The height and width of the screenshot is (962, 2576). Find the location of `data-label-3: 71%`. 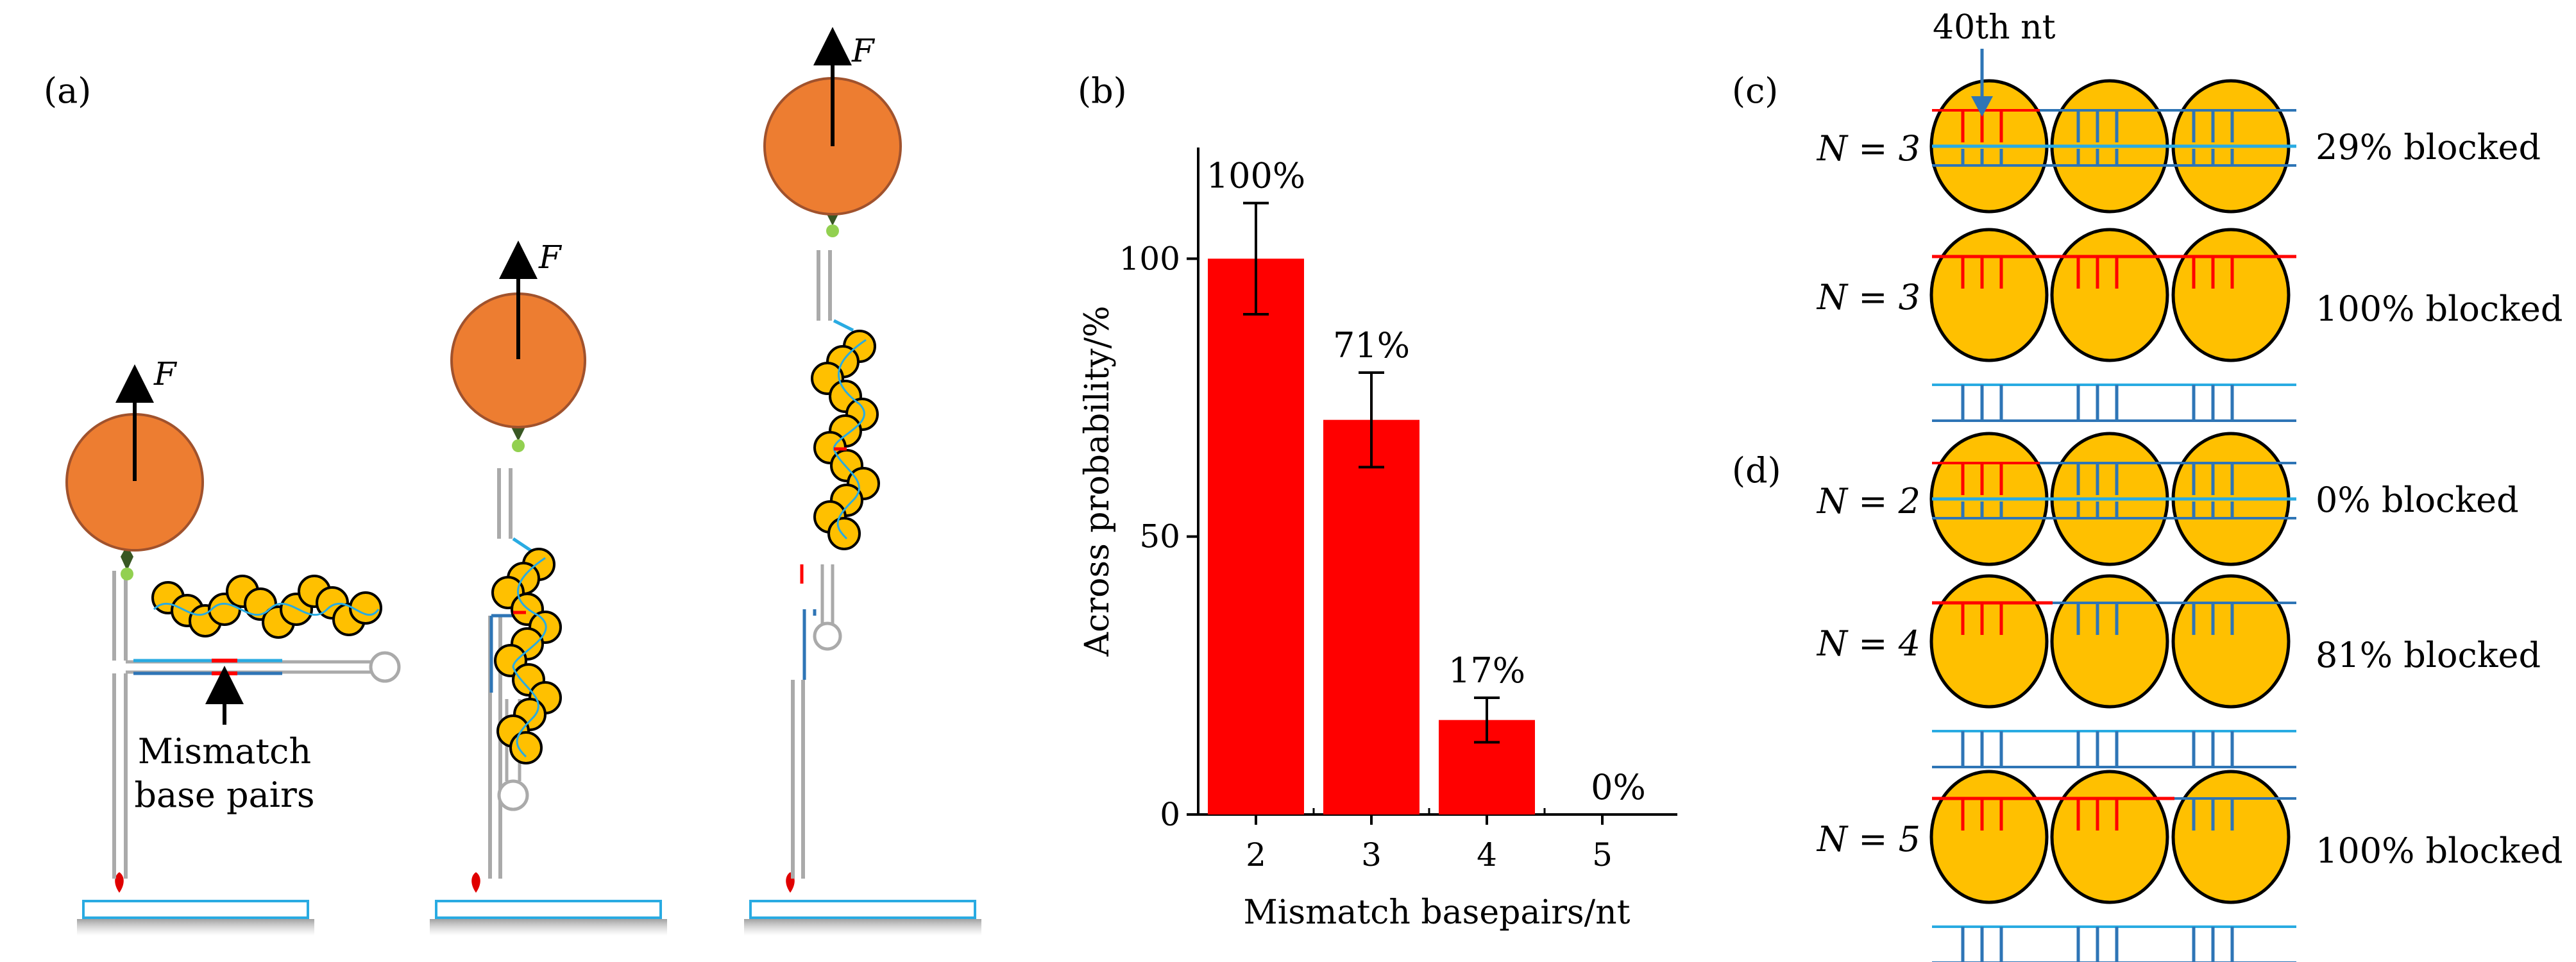

data-label-3: 71% is located at coordinates (1371, 345).